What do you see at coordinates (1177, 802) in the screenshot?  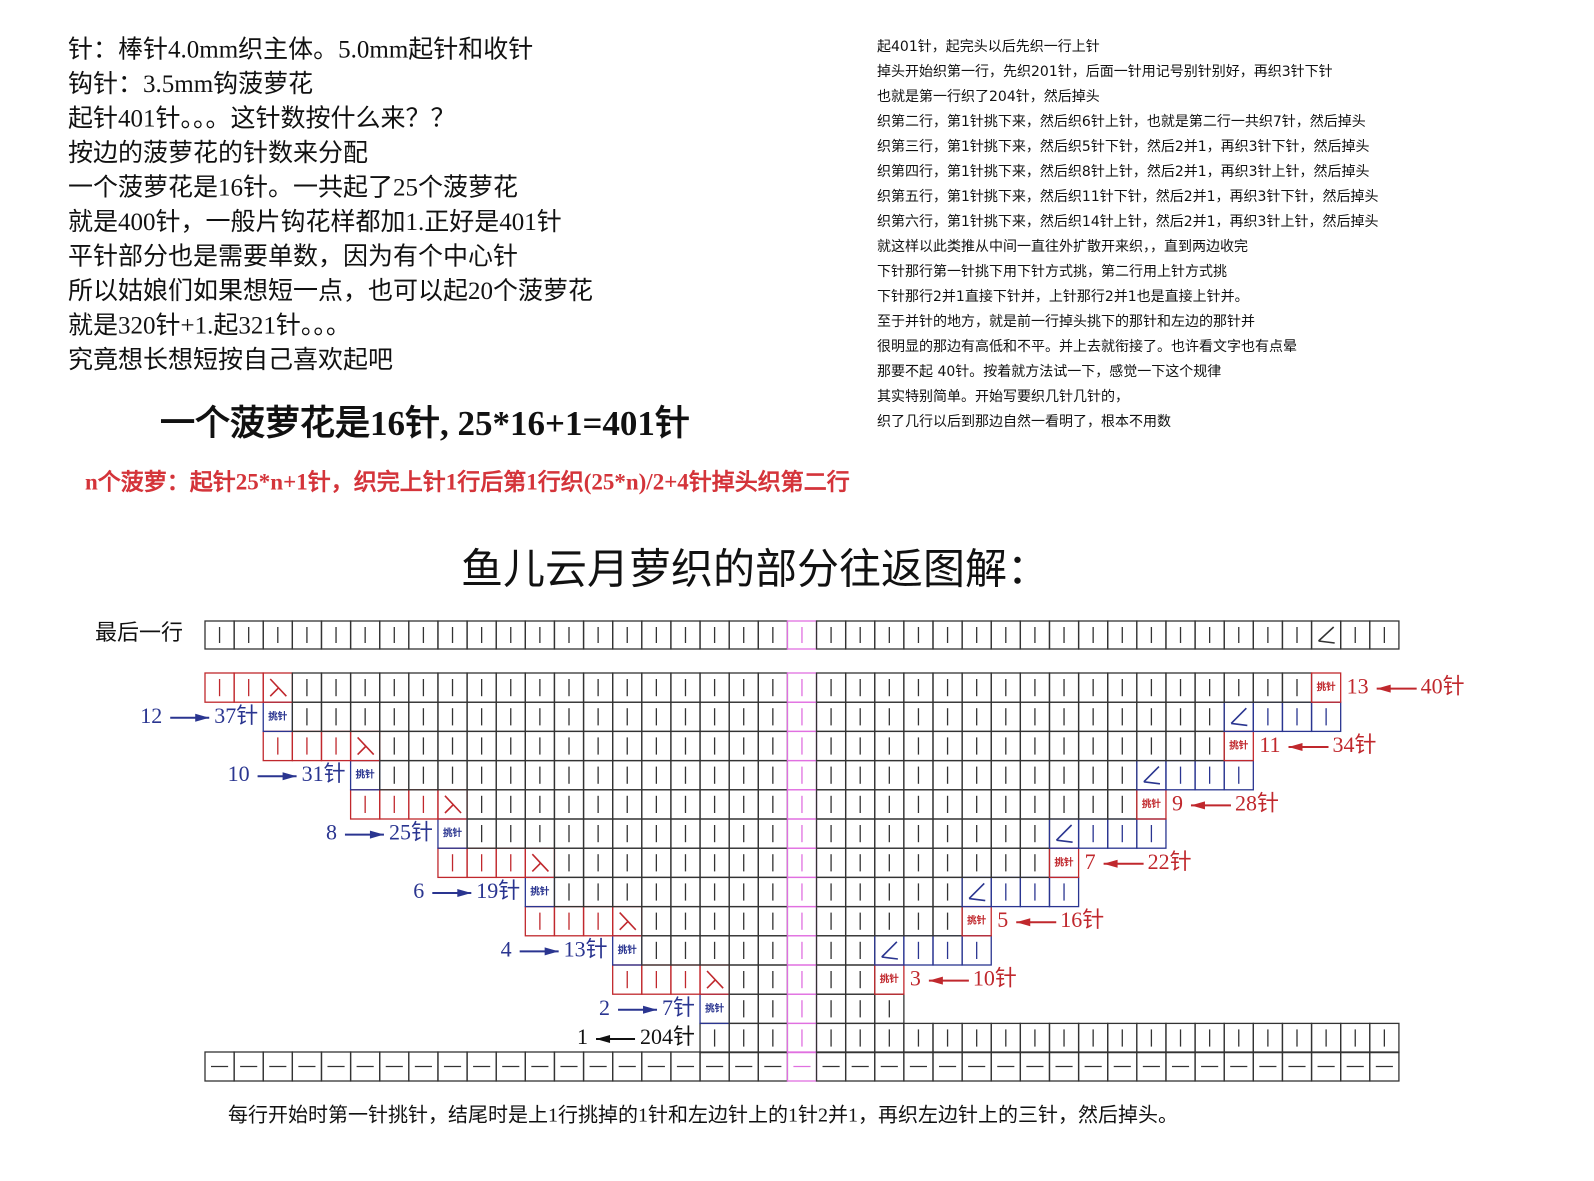 I see `row-number: 9` at bounding box center [1177, 802].